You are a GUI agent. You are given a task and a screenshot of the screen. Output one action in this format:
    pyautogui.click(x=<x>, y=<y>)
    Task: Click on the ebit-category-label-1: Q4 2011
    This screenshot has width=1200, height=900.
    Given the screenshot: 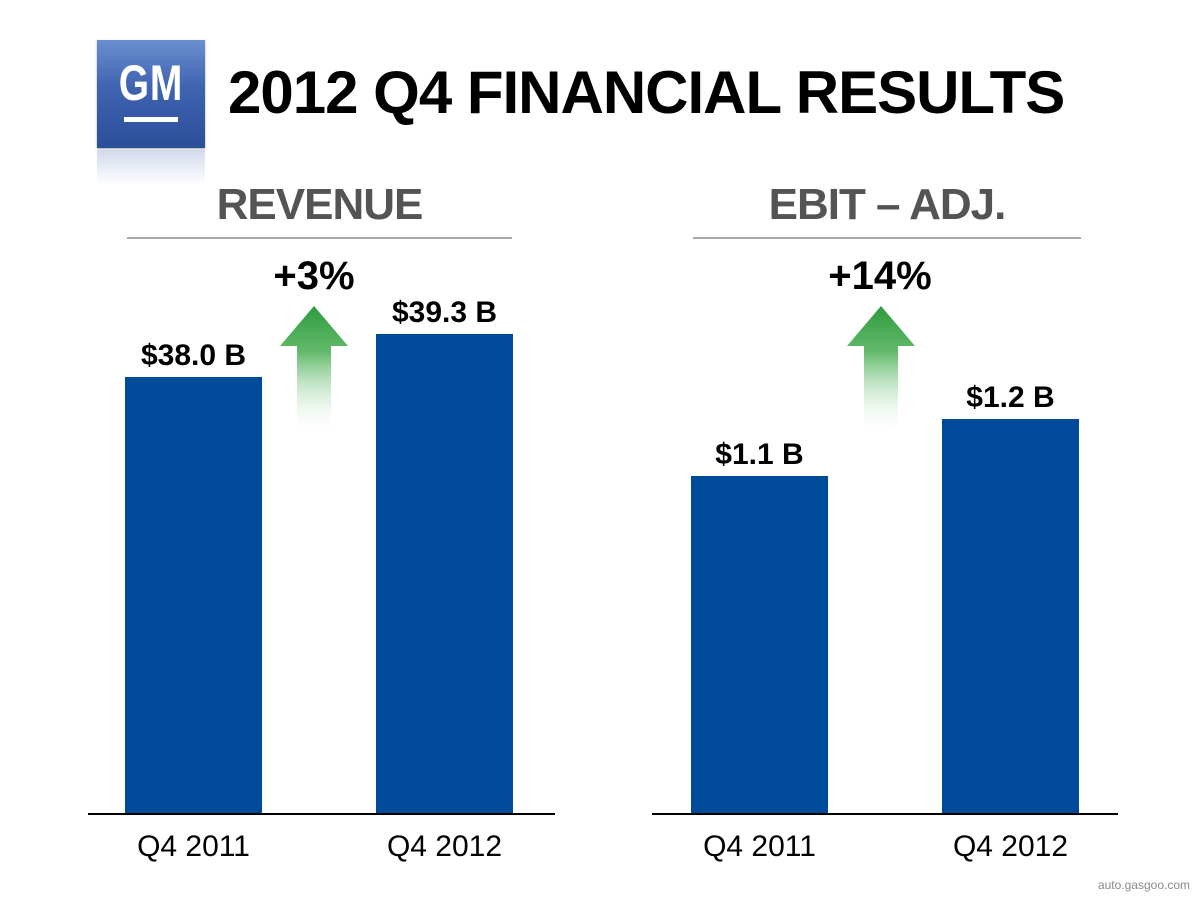 What is the action you would take?
    pyautogui.click(x=759, y=846)
    